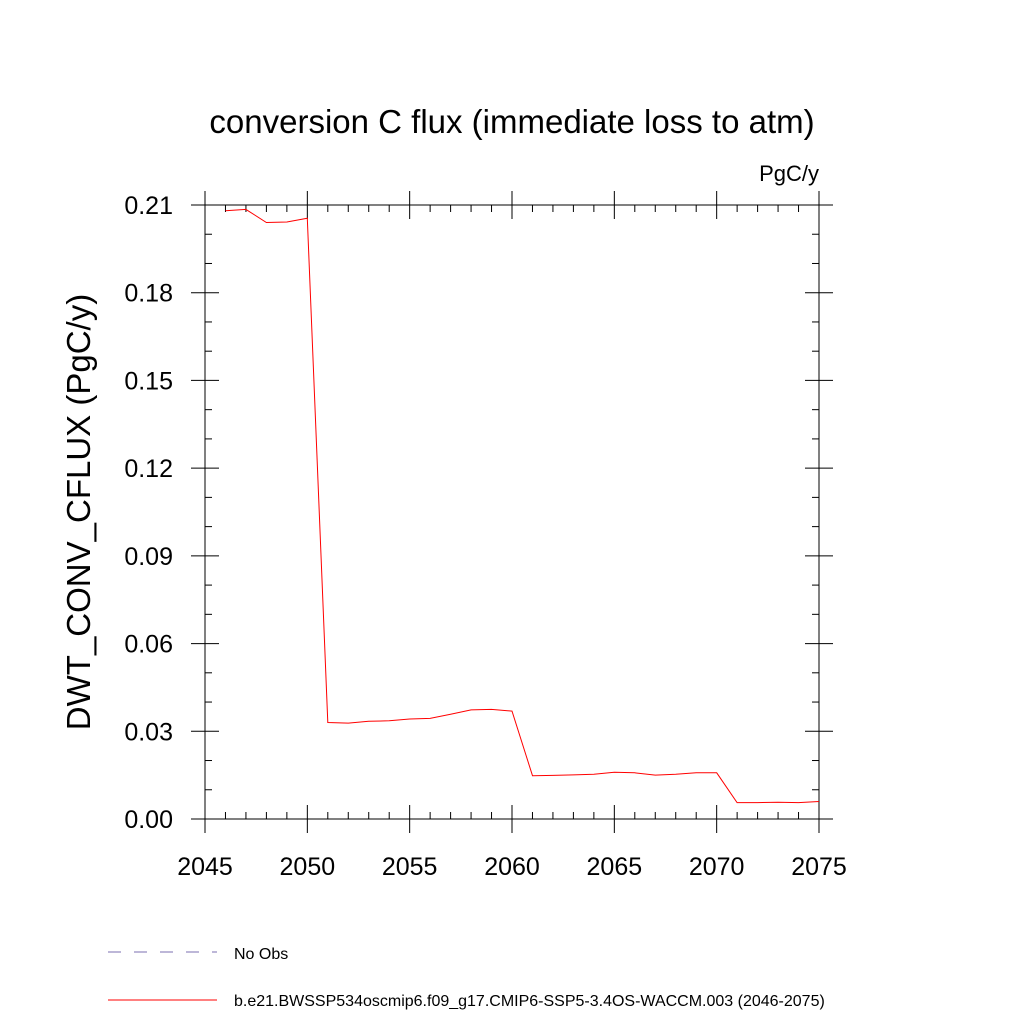 Image resolution: width=1024 pixels, height=1024 pixels. Describe the element at coordinates (148, 206) in the screenshot. I see `y-tick-label: 0.21` at that location.